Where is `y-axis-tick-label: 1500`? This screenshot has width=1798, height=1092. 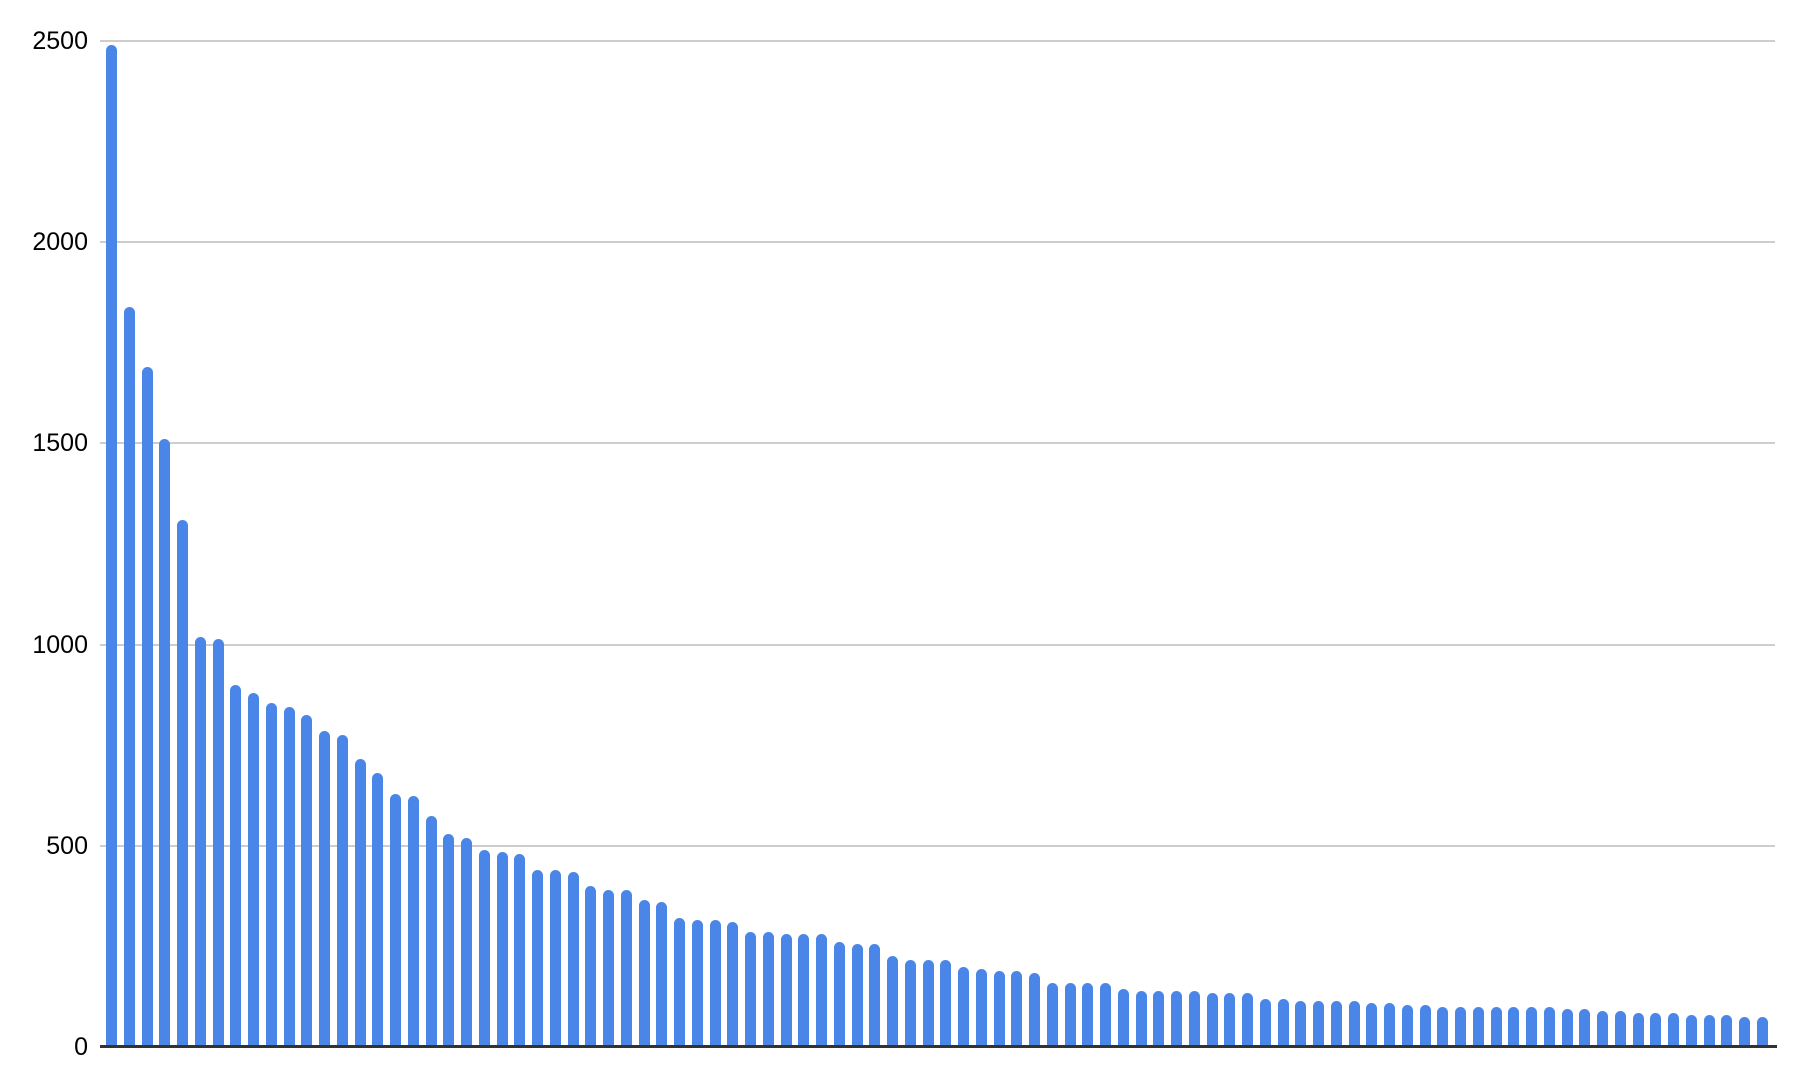
y-axis-tick-label: 1500 is located at coordinates (60, 443).